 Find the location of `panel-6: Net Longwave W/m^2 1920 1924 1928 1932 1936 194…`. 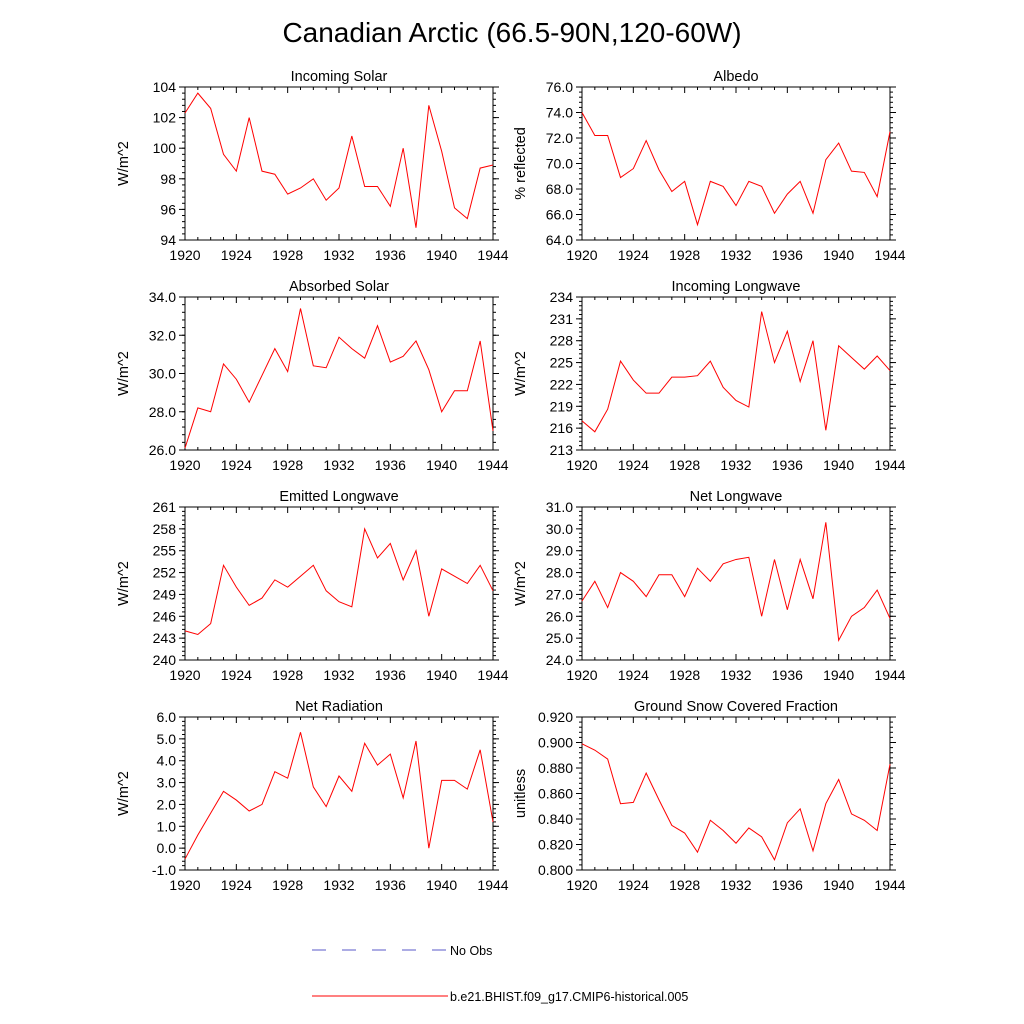

panel-6: Net Longwave W/m^2 1920 1924 1928 1932 1936 194… is located at coordinates (709, 586).